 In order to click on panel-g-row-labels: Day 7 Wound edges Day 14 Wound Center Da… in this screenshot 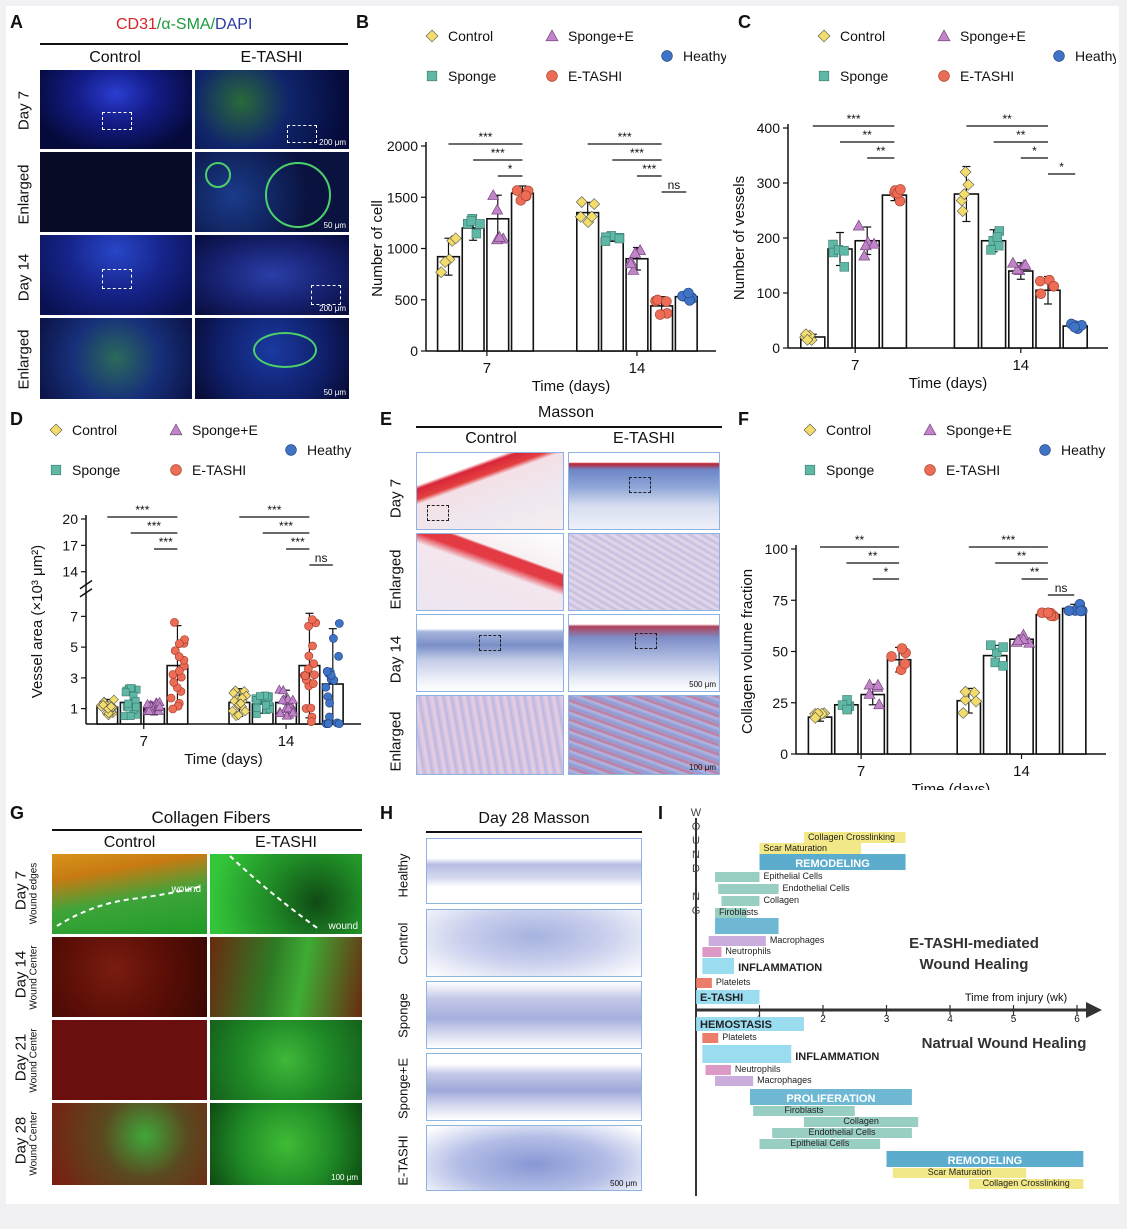, I will do `click(29, 1020)`.